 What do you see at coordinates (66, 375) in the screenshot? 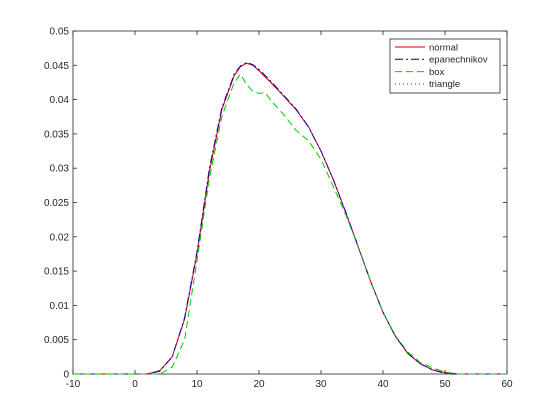
I see `y-tick-label: 0` at bounding box center [66, 375].